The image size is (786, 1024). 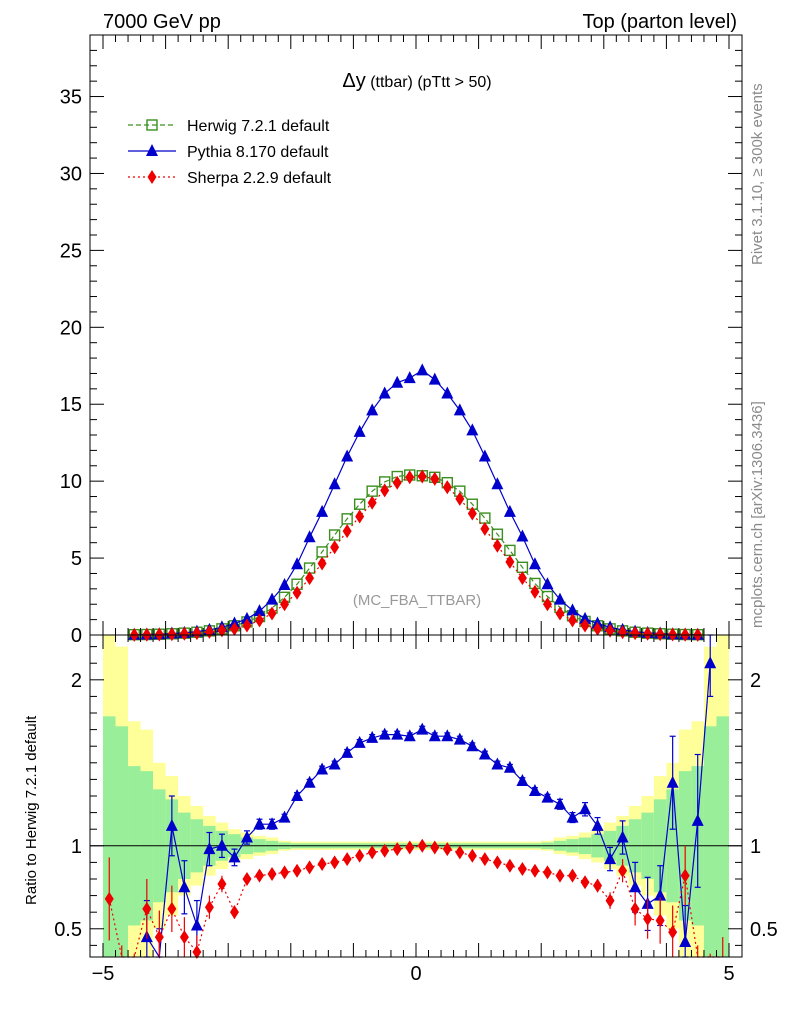 What do you see at coordinates (71, 405) in the screenshot?
I see `y-tick-label: 15` at bounding box center [71, 405].